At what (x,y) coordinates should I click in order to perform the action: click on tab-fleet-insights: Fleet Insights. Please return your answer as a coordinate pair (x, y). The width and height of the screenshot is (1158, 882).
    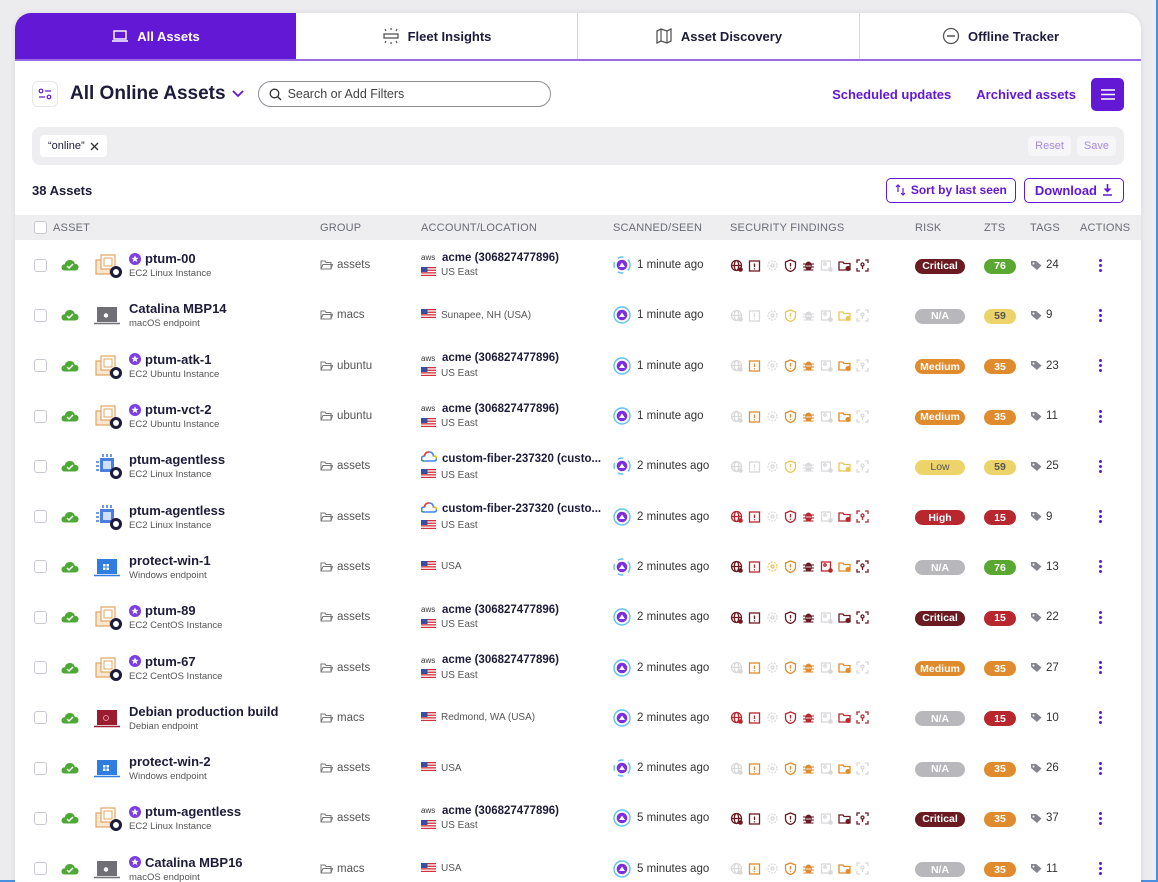
    Looking at the image, I should click on (437, 36).